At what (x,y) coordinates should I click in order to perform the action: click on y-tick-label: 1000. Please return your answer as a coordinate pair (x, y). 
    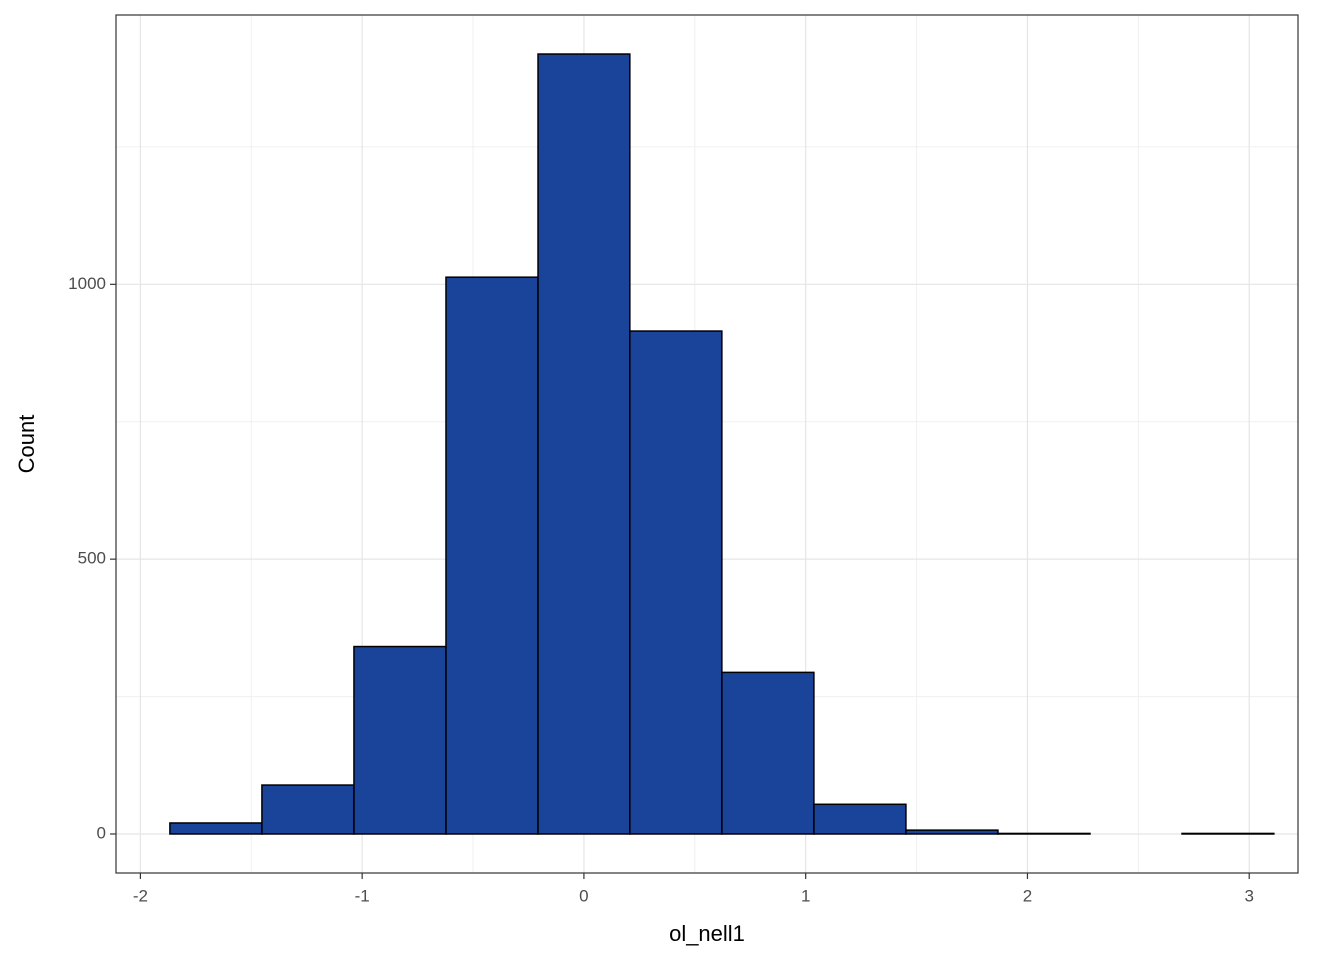
    Looking at the image, I should click on (87, 283).